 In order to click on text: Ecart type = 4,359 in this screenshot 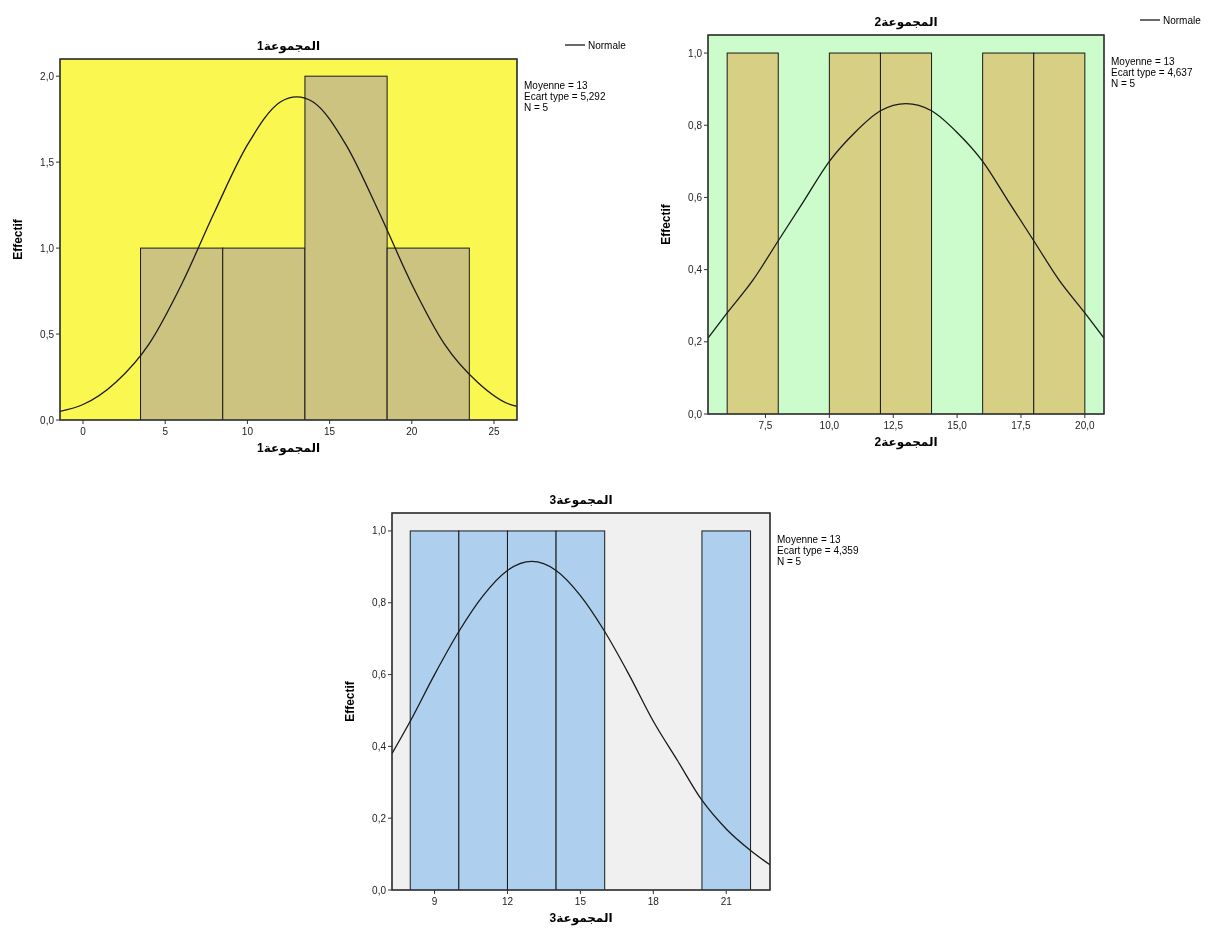, I will do `click(818, 550)`.